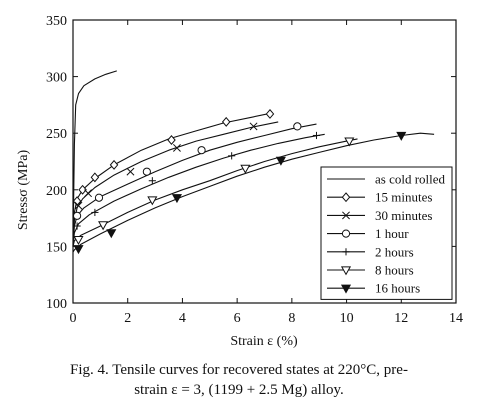  Describe the element at coordinates (394, 270) in the screenshot. I see `legend-label: 8 hours` at that location.